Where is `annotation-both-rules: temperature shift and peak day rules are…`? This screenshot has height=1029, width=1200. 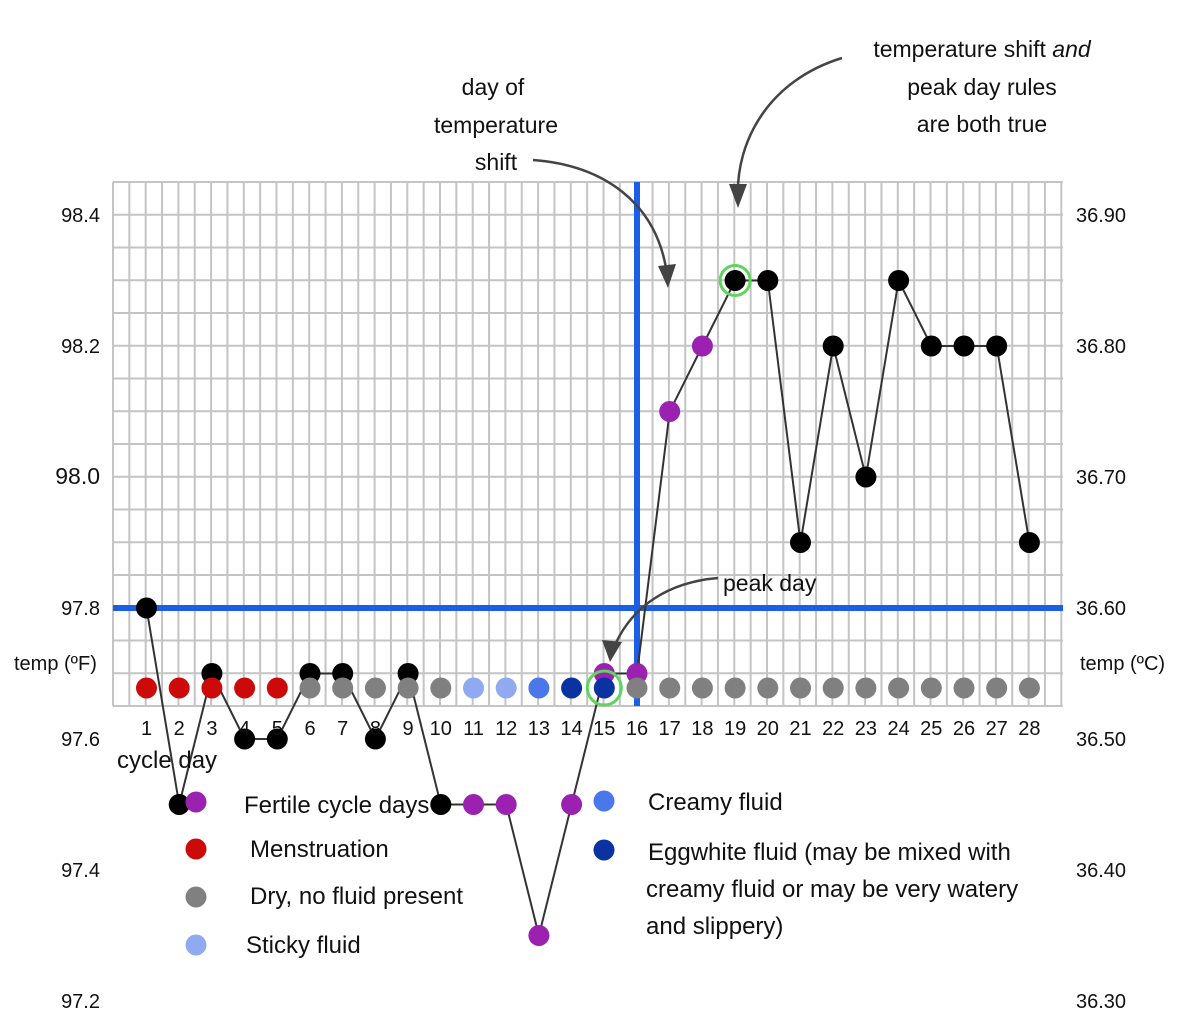
annotation-both-rules: temperature shift and peak day rules are… is located at coordinates (910, 122).